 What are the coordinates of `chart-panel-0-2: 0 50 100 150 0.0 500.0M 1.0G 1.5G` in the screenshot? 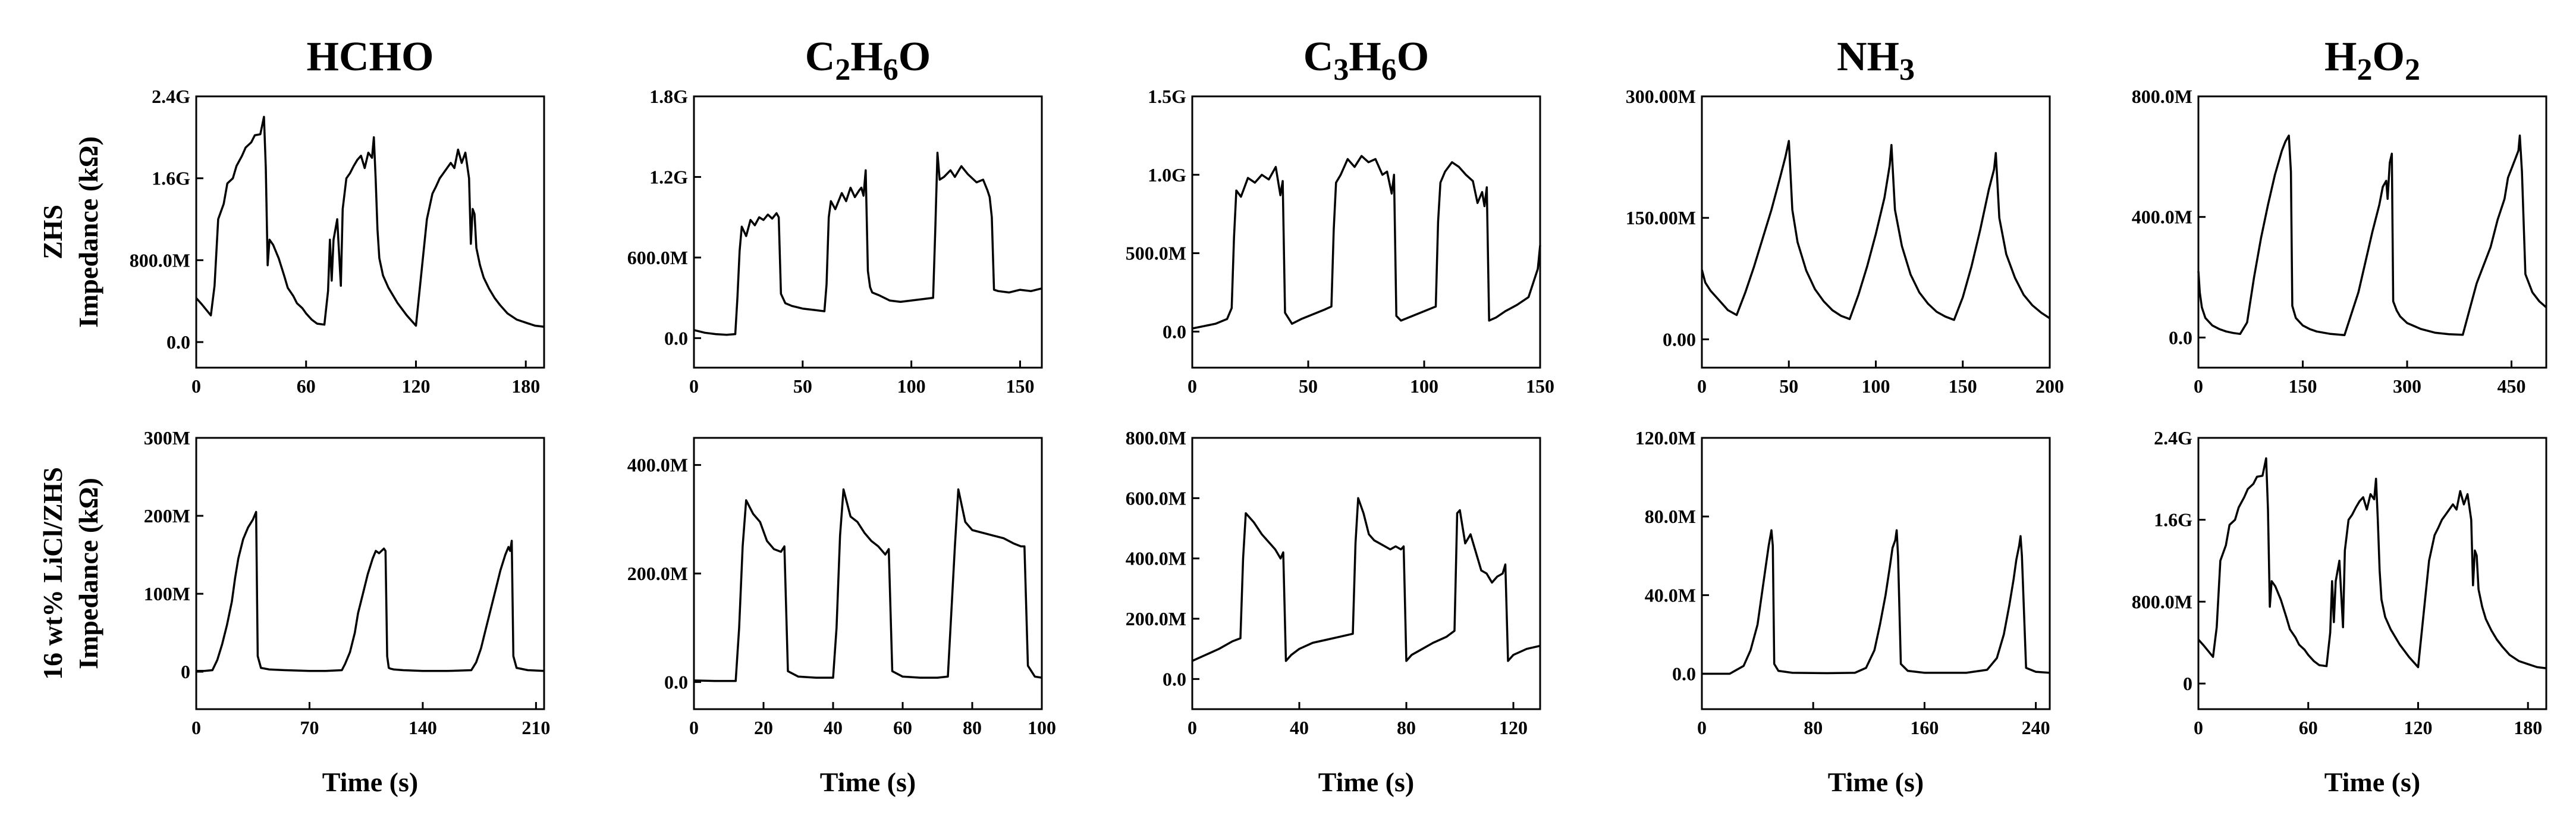 It's located at (1340, 242).